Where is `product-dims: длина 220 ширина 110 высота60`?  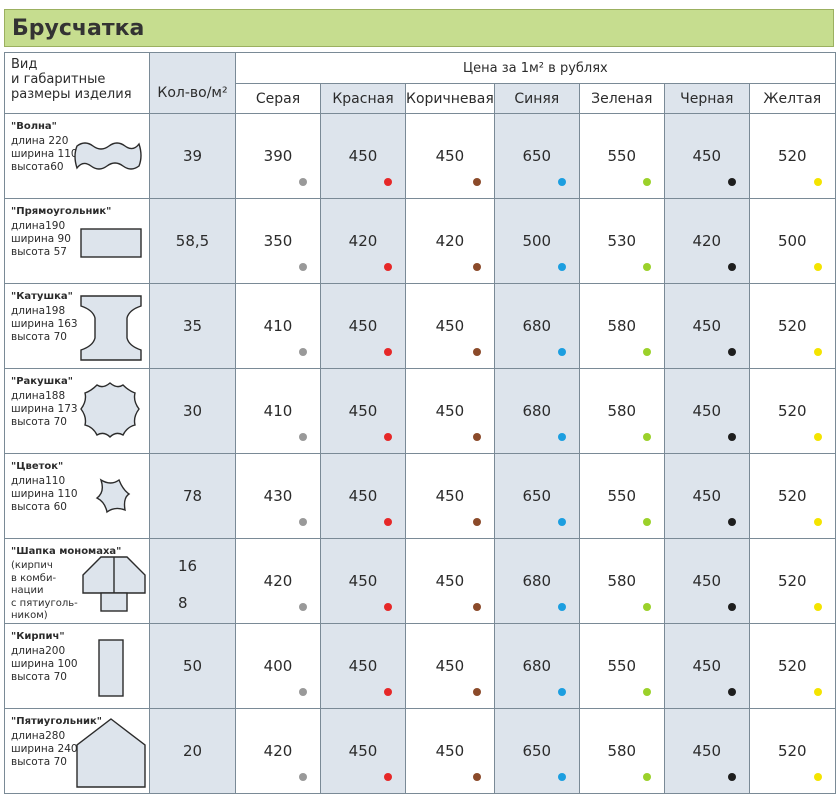 product-dims: длина 220 ширина 110 высота60 is located at coordinates (44, 154).